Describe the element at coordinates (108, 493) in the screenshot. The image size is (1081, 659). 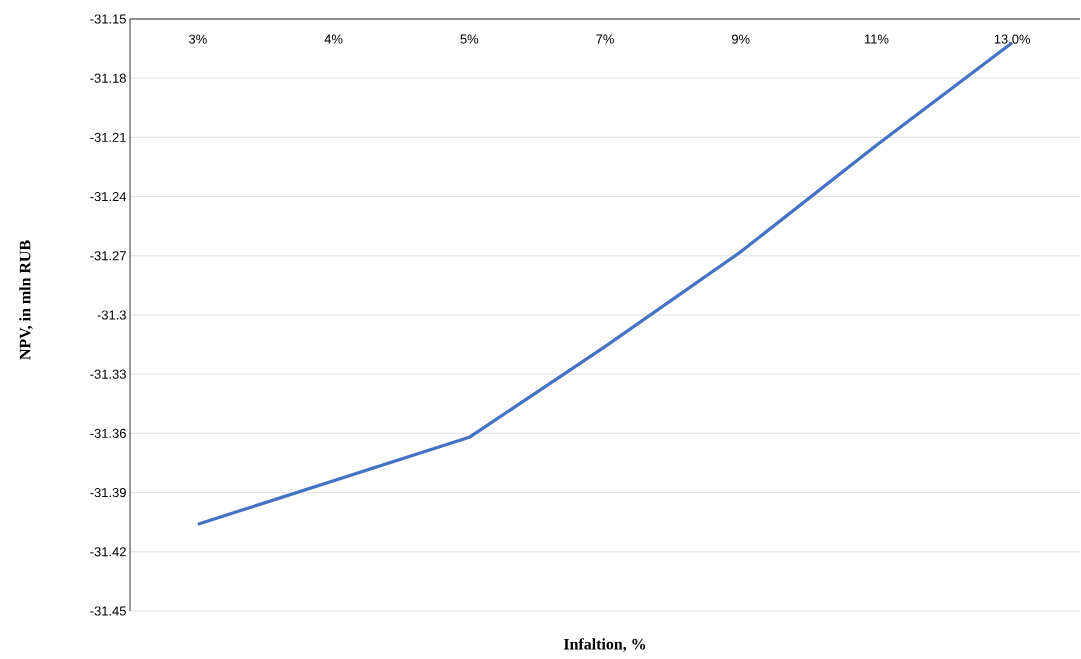
I see `y-tick-label: -31.39` at that location.